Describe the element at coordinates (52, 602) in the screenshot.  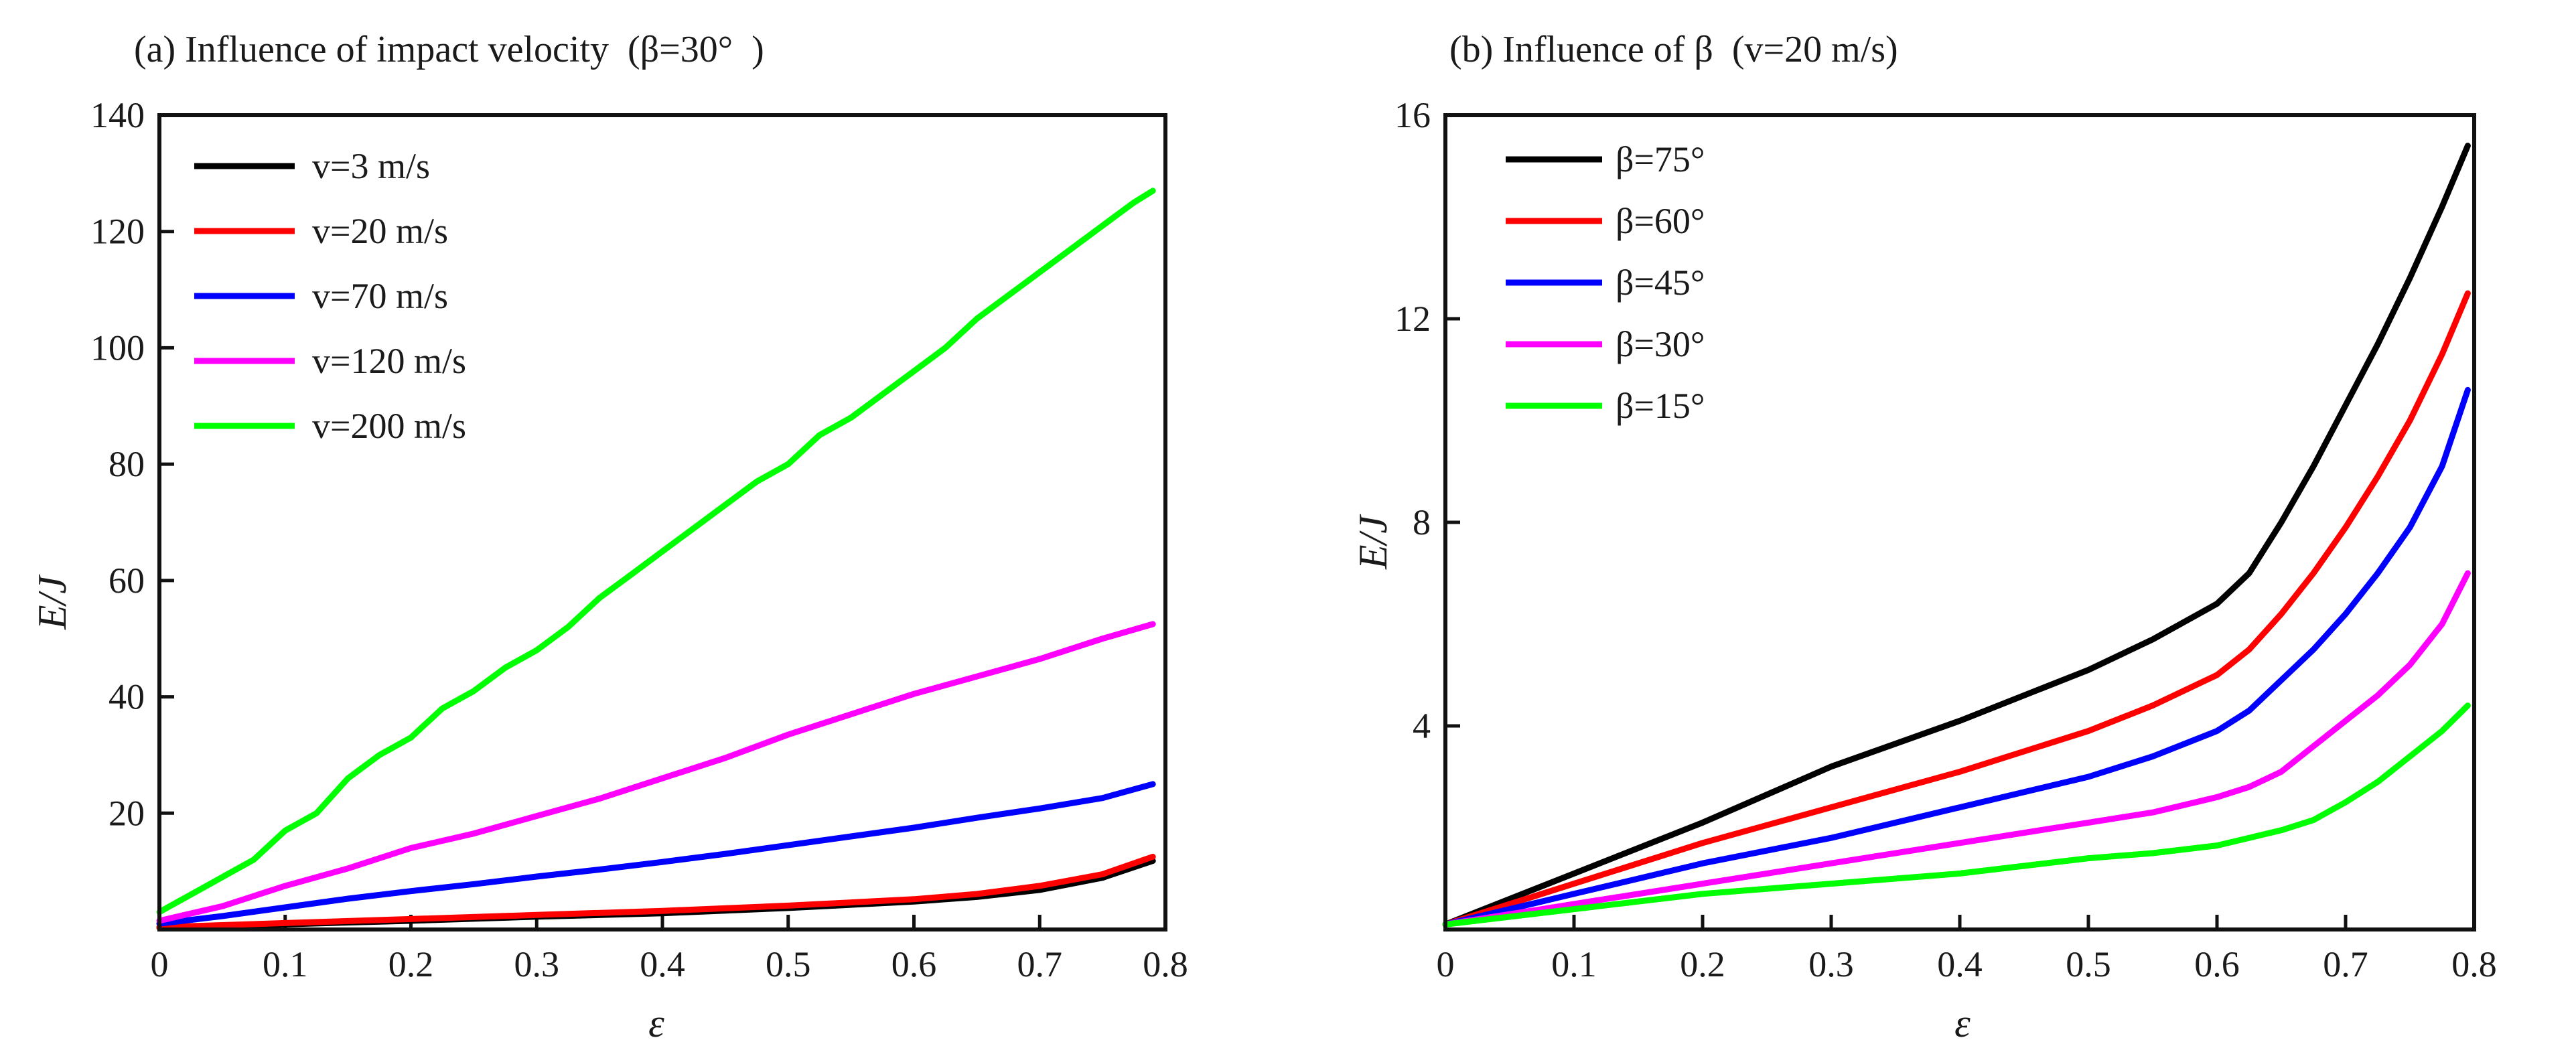
I see `panel-a-y-axis-label: E/J` at that location.